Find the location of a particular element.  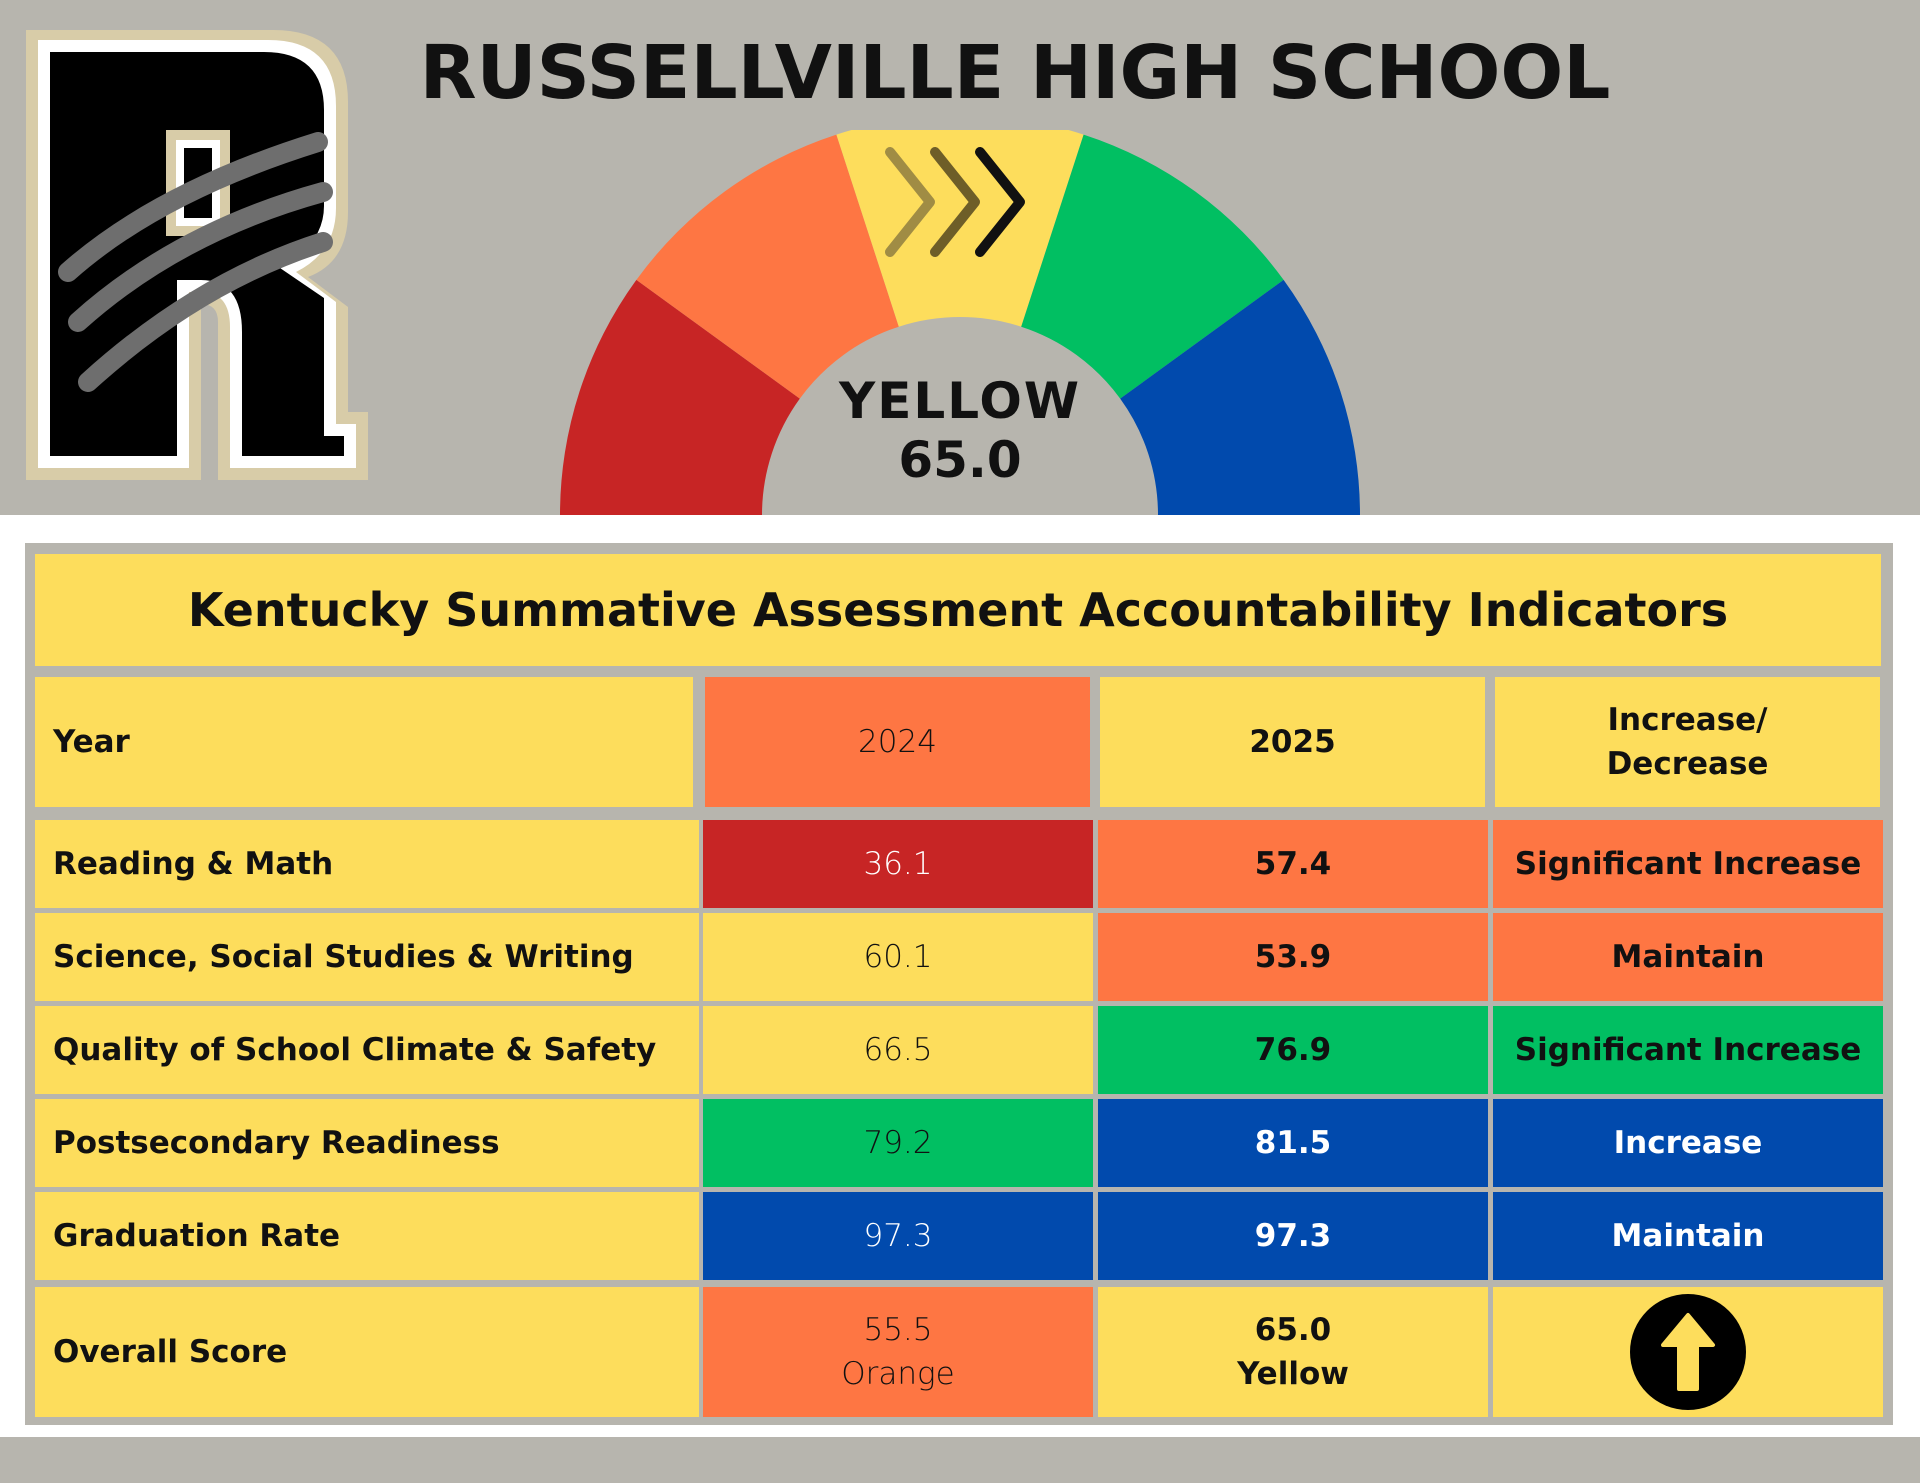

gauge-segment-red is located at coordinates (680, 397).